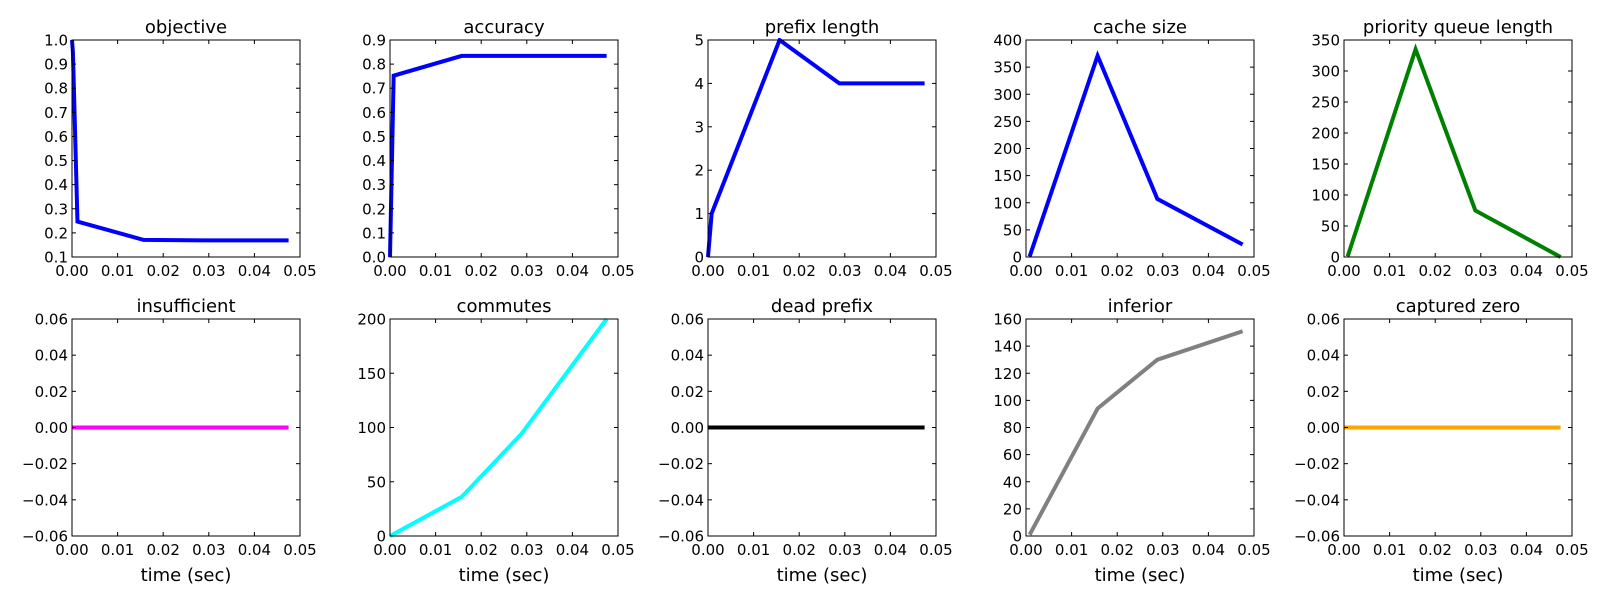 The height and width of the screenshot is (600, 1600). Describe the element at coordinates (1007, 347) in the screenshot. I see `y-tick-label: 140` at that location.